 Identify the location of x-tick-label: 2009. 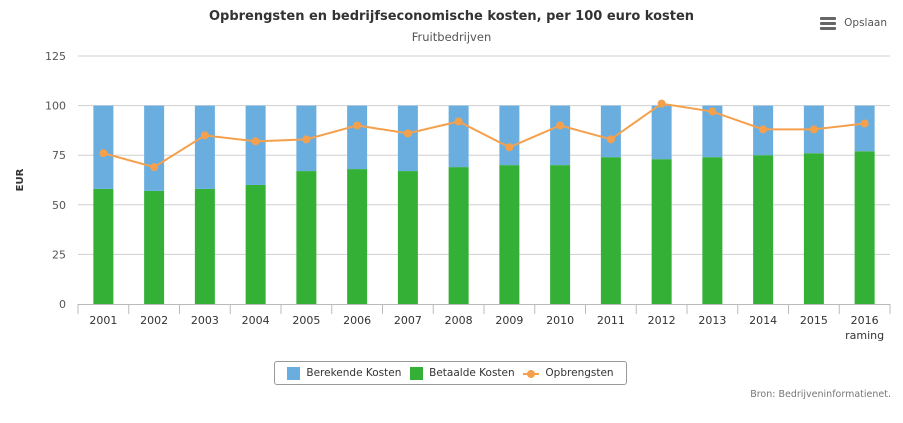
(509, 320).